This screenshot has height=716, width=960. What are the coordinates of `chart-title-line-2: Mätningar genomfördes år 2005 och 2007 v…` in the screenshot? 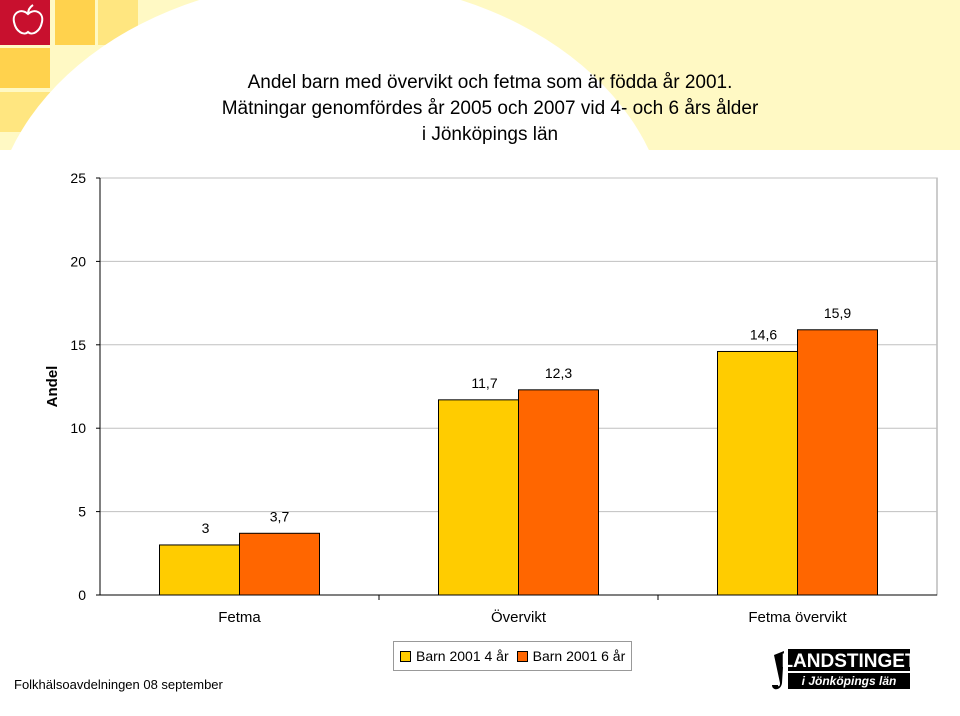 It's located at (490, 108).